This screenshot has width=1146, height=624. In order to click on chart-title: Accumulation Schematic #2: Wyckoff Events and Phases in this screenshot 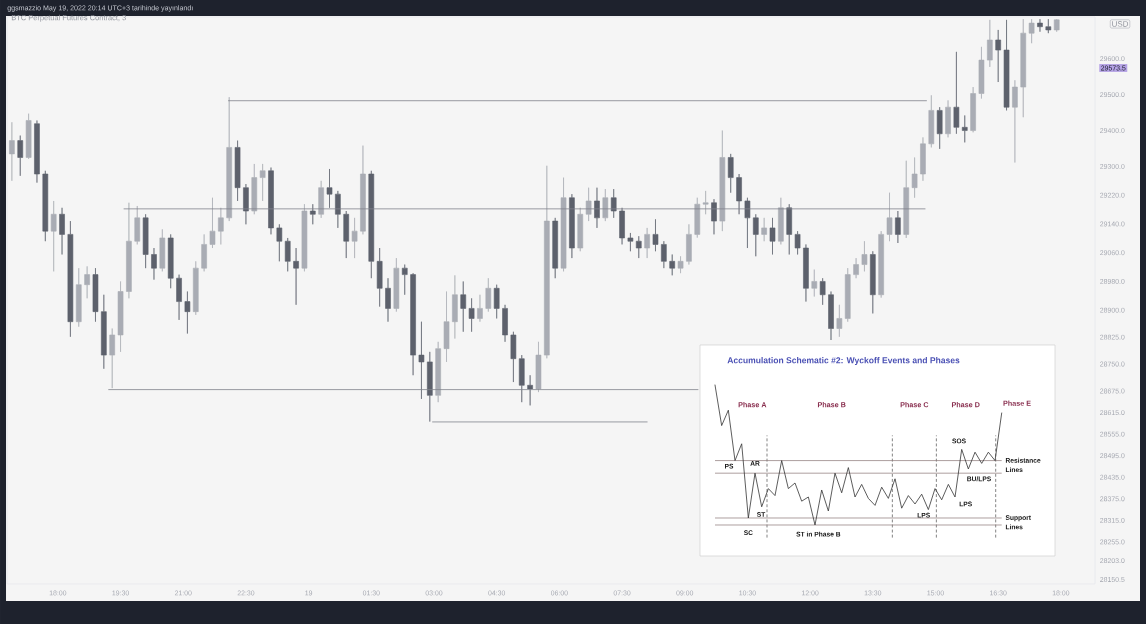, I will do `click(843, 361)`.